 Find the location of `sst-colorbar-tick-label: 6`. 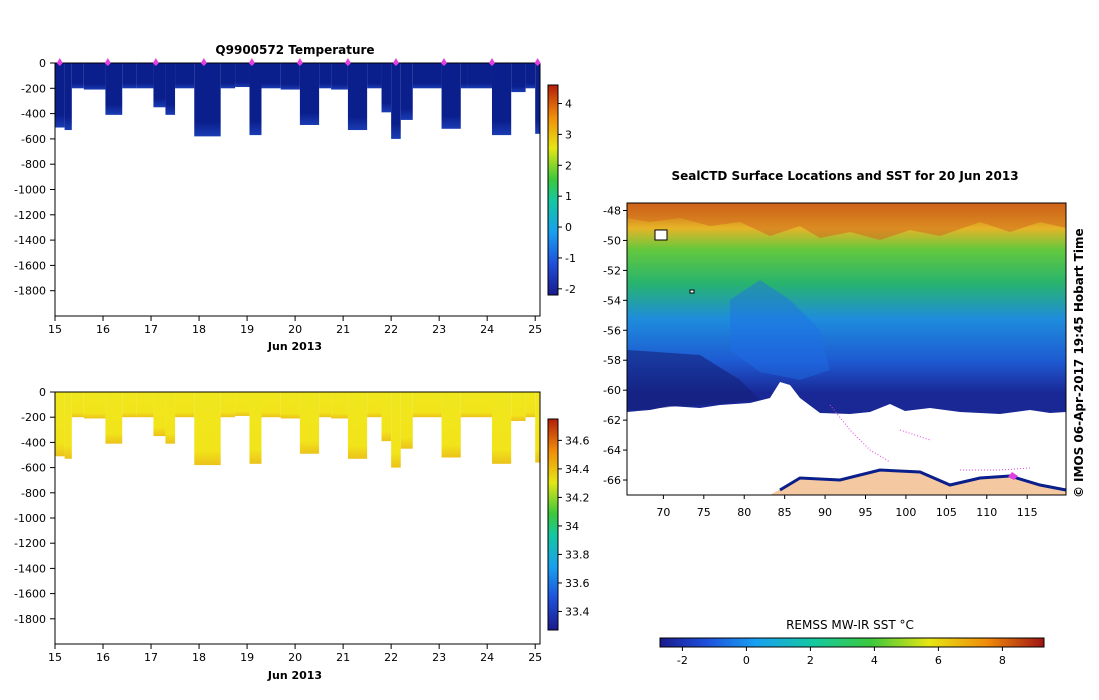

sst-colorbar-tick-label: 6 is located at coordinates (938, 660).